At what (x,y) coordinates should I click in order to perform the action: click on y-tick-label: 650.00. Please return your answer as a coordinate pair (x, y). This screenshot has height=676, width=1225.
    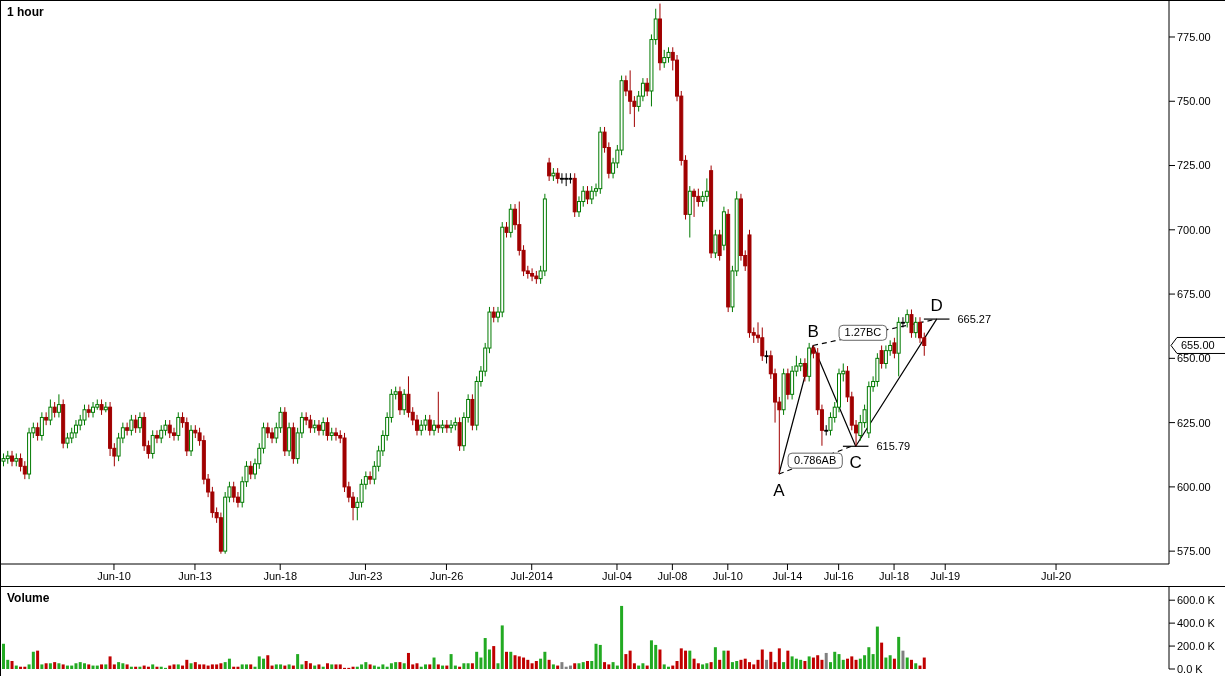
    Looking at the image, I should click on (1194, 358).